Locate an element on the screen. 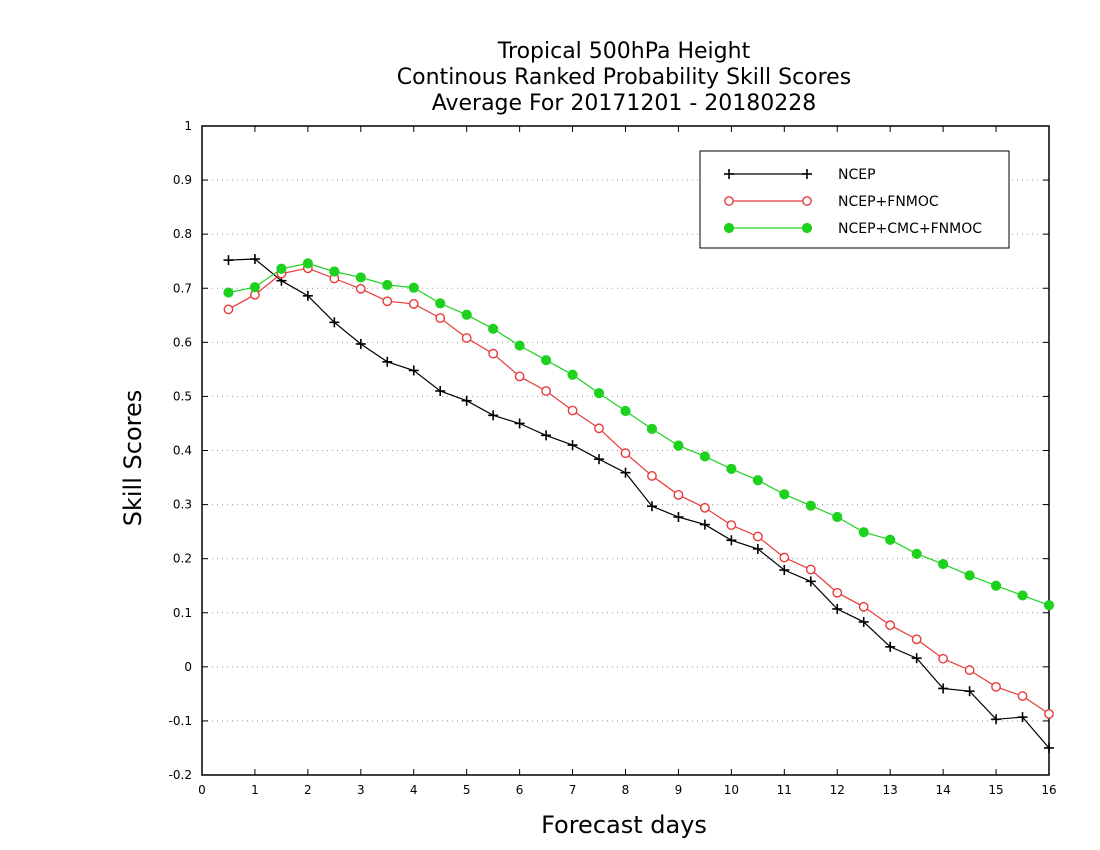 The height and width of the screenshot is (850, 1100). y-tick-label: 0.7 is located at coordinates (182, 288).